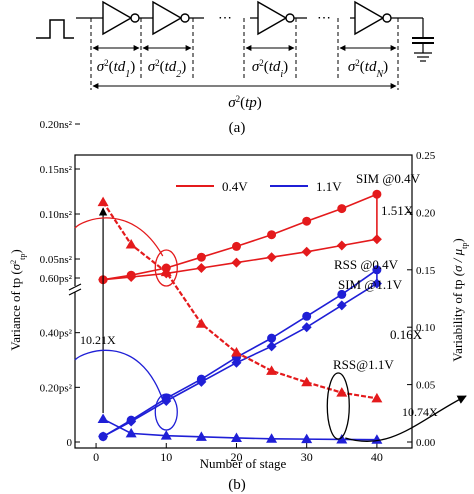 The height and width of the screenshot is (494, 474). What do you see at coordinates (116, 69) in the screenshot?
I see `delay-variance-label-1: σ2(td1)` at bounding box center [116, 69].